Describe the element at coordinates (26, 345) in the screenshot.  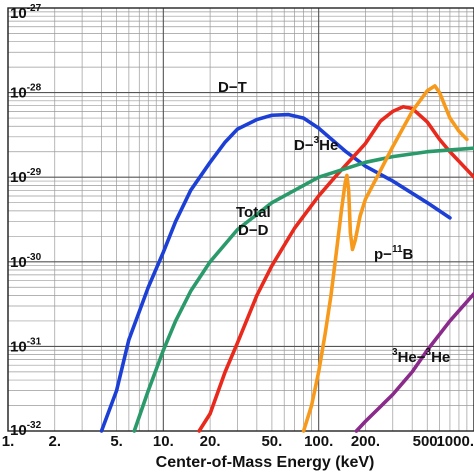
I see `y-tick-label: 10-31` at that location.